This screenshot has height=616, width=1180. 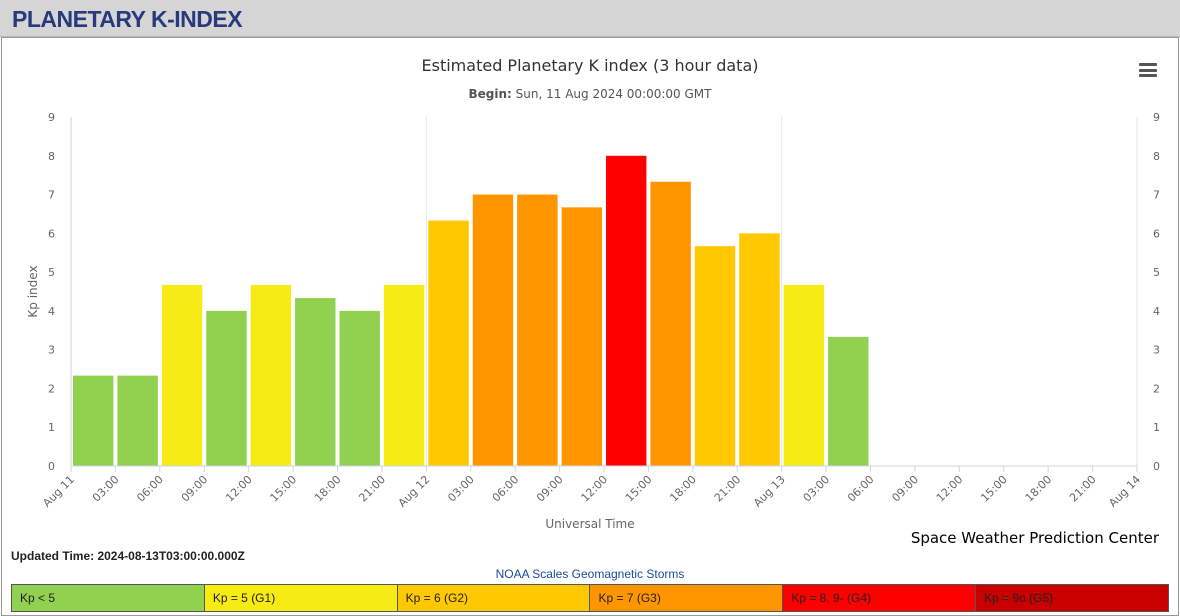 What do you see at coordinates (1156, 156) in the screenshot?
I see `y-tick-label-right: 8` at bounding box center [1156, 156].